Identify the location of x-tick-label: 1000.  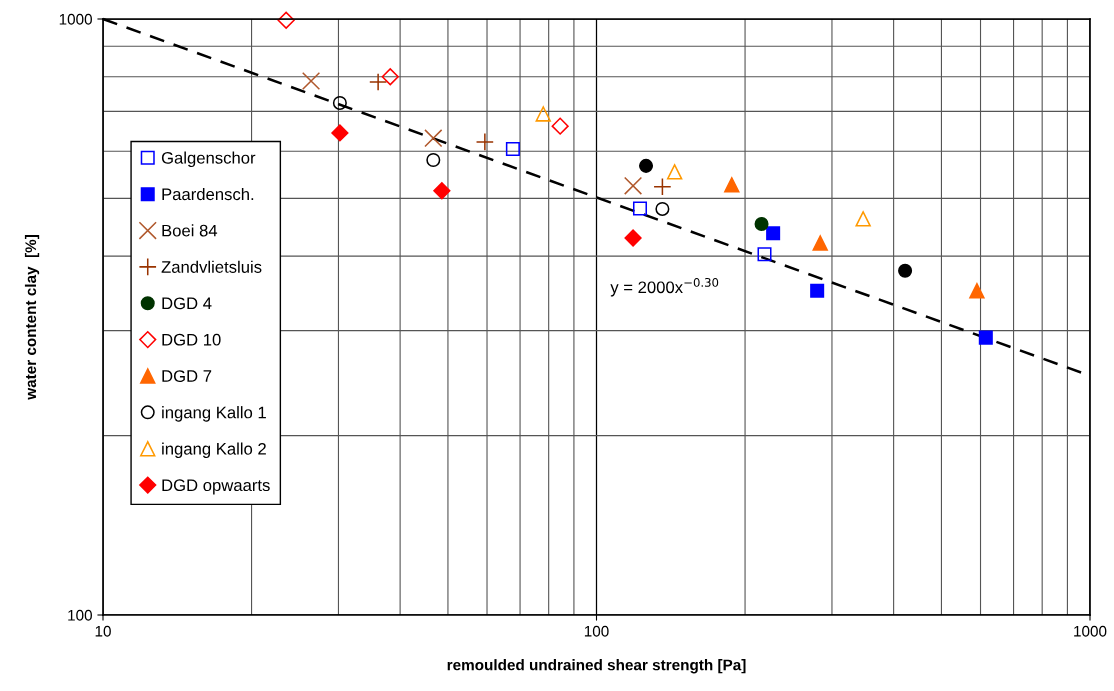
(1090, 631).